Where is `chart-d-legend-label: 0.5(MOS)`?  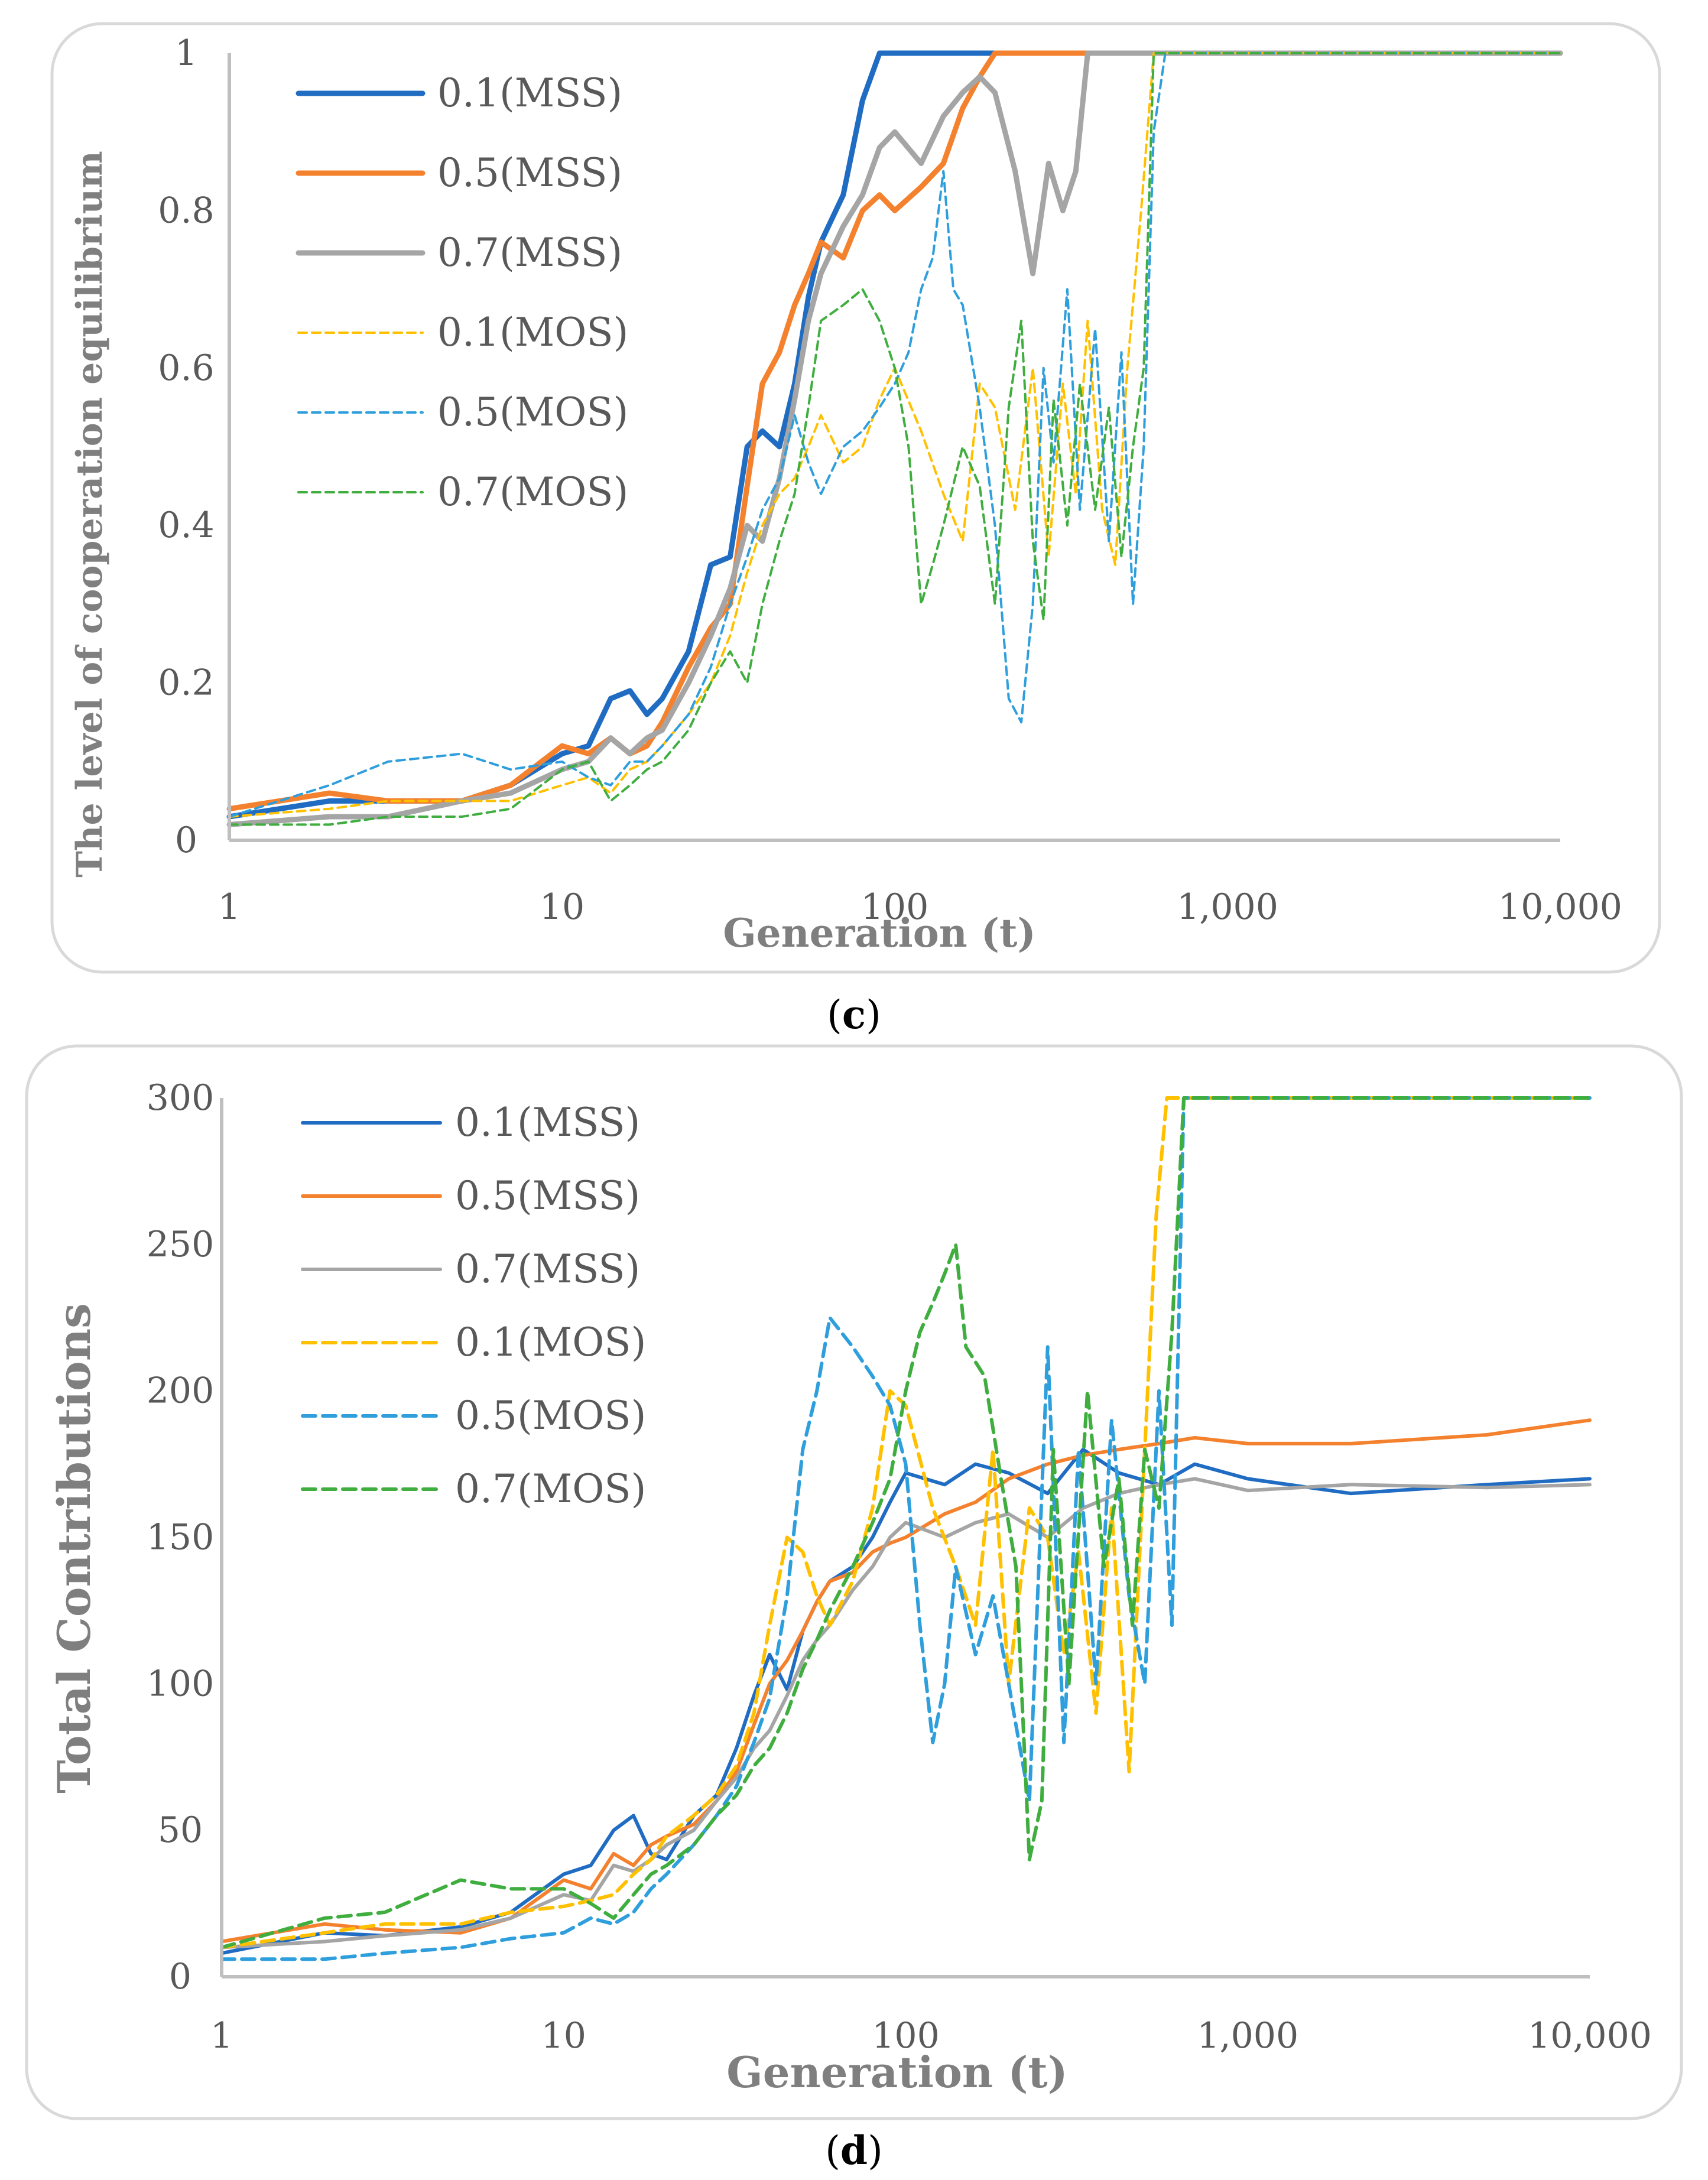 chart-d-legend-label: 0.5(MOS) is located at coordinates (550, 1415).